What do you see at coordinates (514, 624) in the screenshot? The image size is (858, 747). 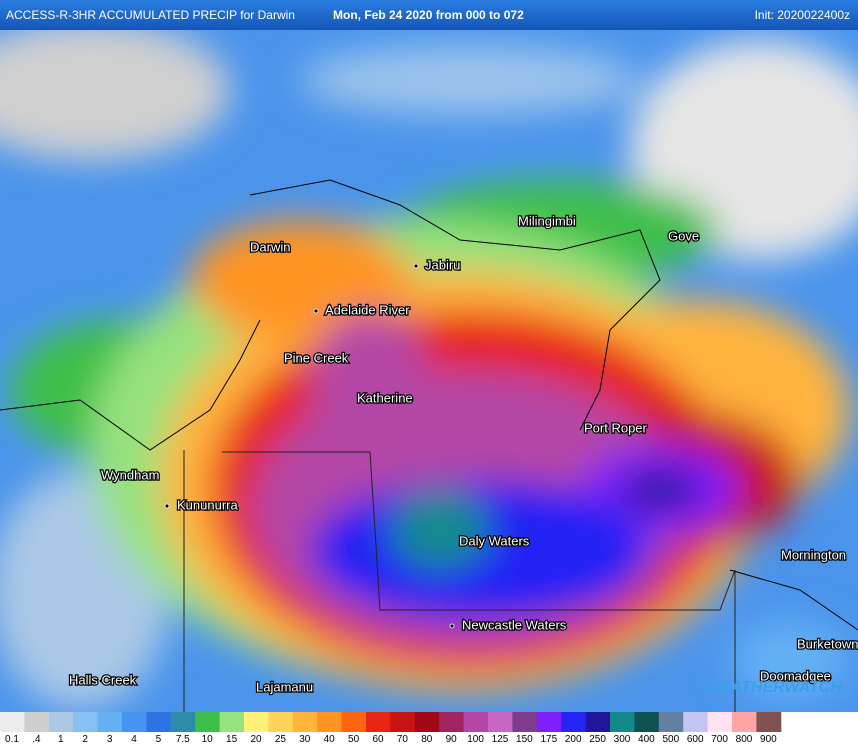 I see `place-label: Newcastle Waters` at bounding box center [514, 624].